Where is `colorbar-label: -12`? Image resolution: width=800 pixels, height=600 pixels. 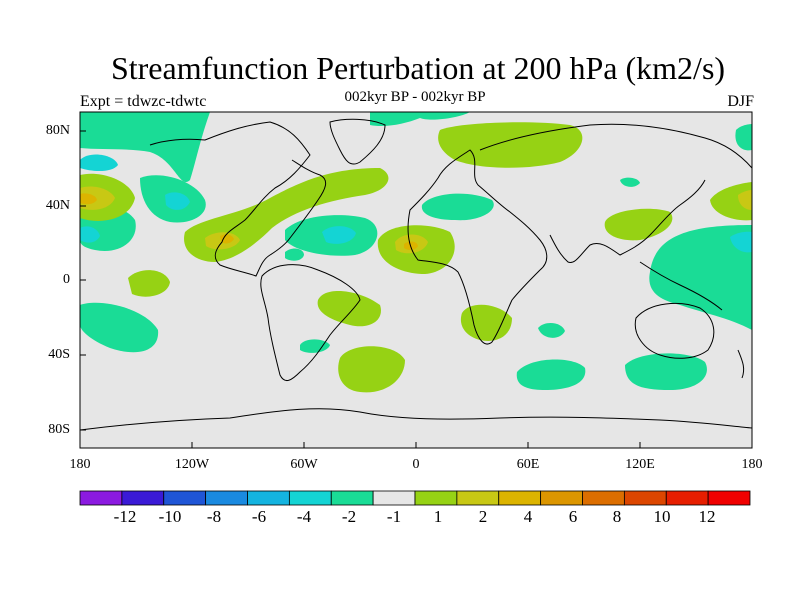 colorbar-label: -12 is located at coordinates (125, 516).